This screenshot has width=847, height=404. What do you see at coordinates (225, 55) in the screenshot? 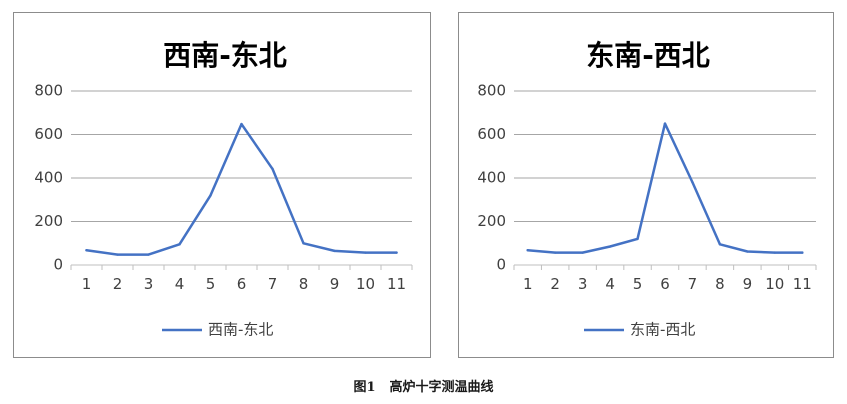
I see `chart-title: 西南-东北` at bounding box center [225, 55].